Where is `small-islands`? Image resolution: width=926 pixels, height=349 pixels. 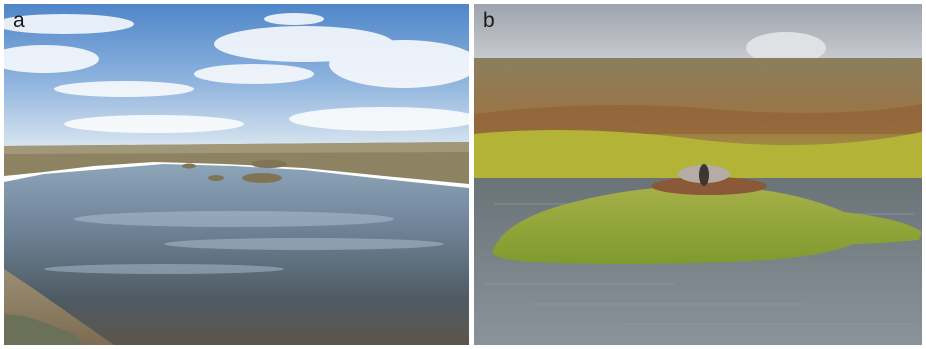 small-islands is located at coordinates (234, 171).